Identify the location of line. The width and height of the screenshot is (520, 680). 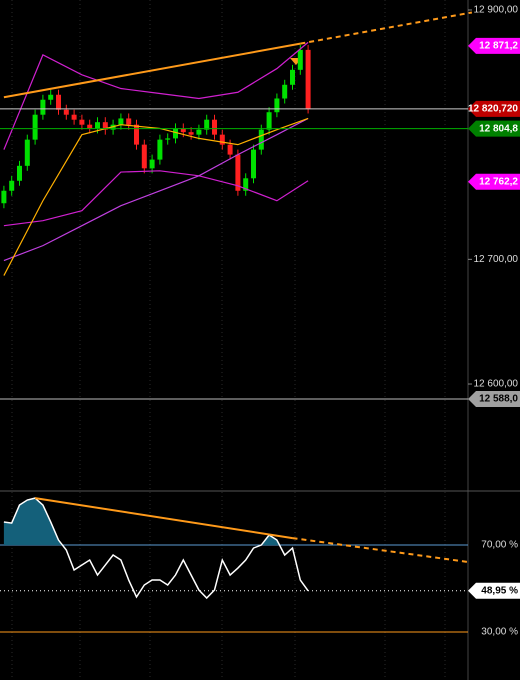
(156, 548).